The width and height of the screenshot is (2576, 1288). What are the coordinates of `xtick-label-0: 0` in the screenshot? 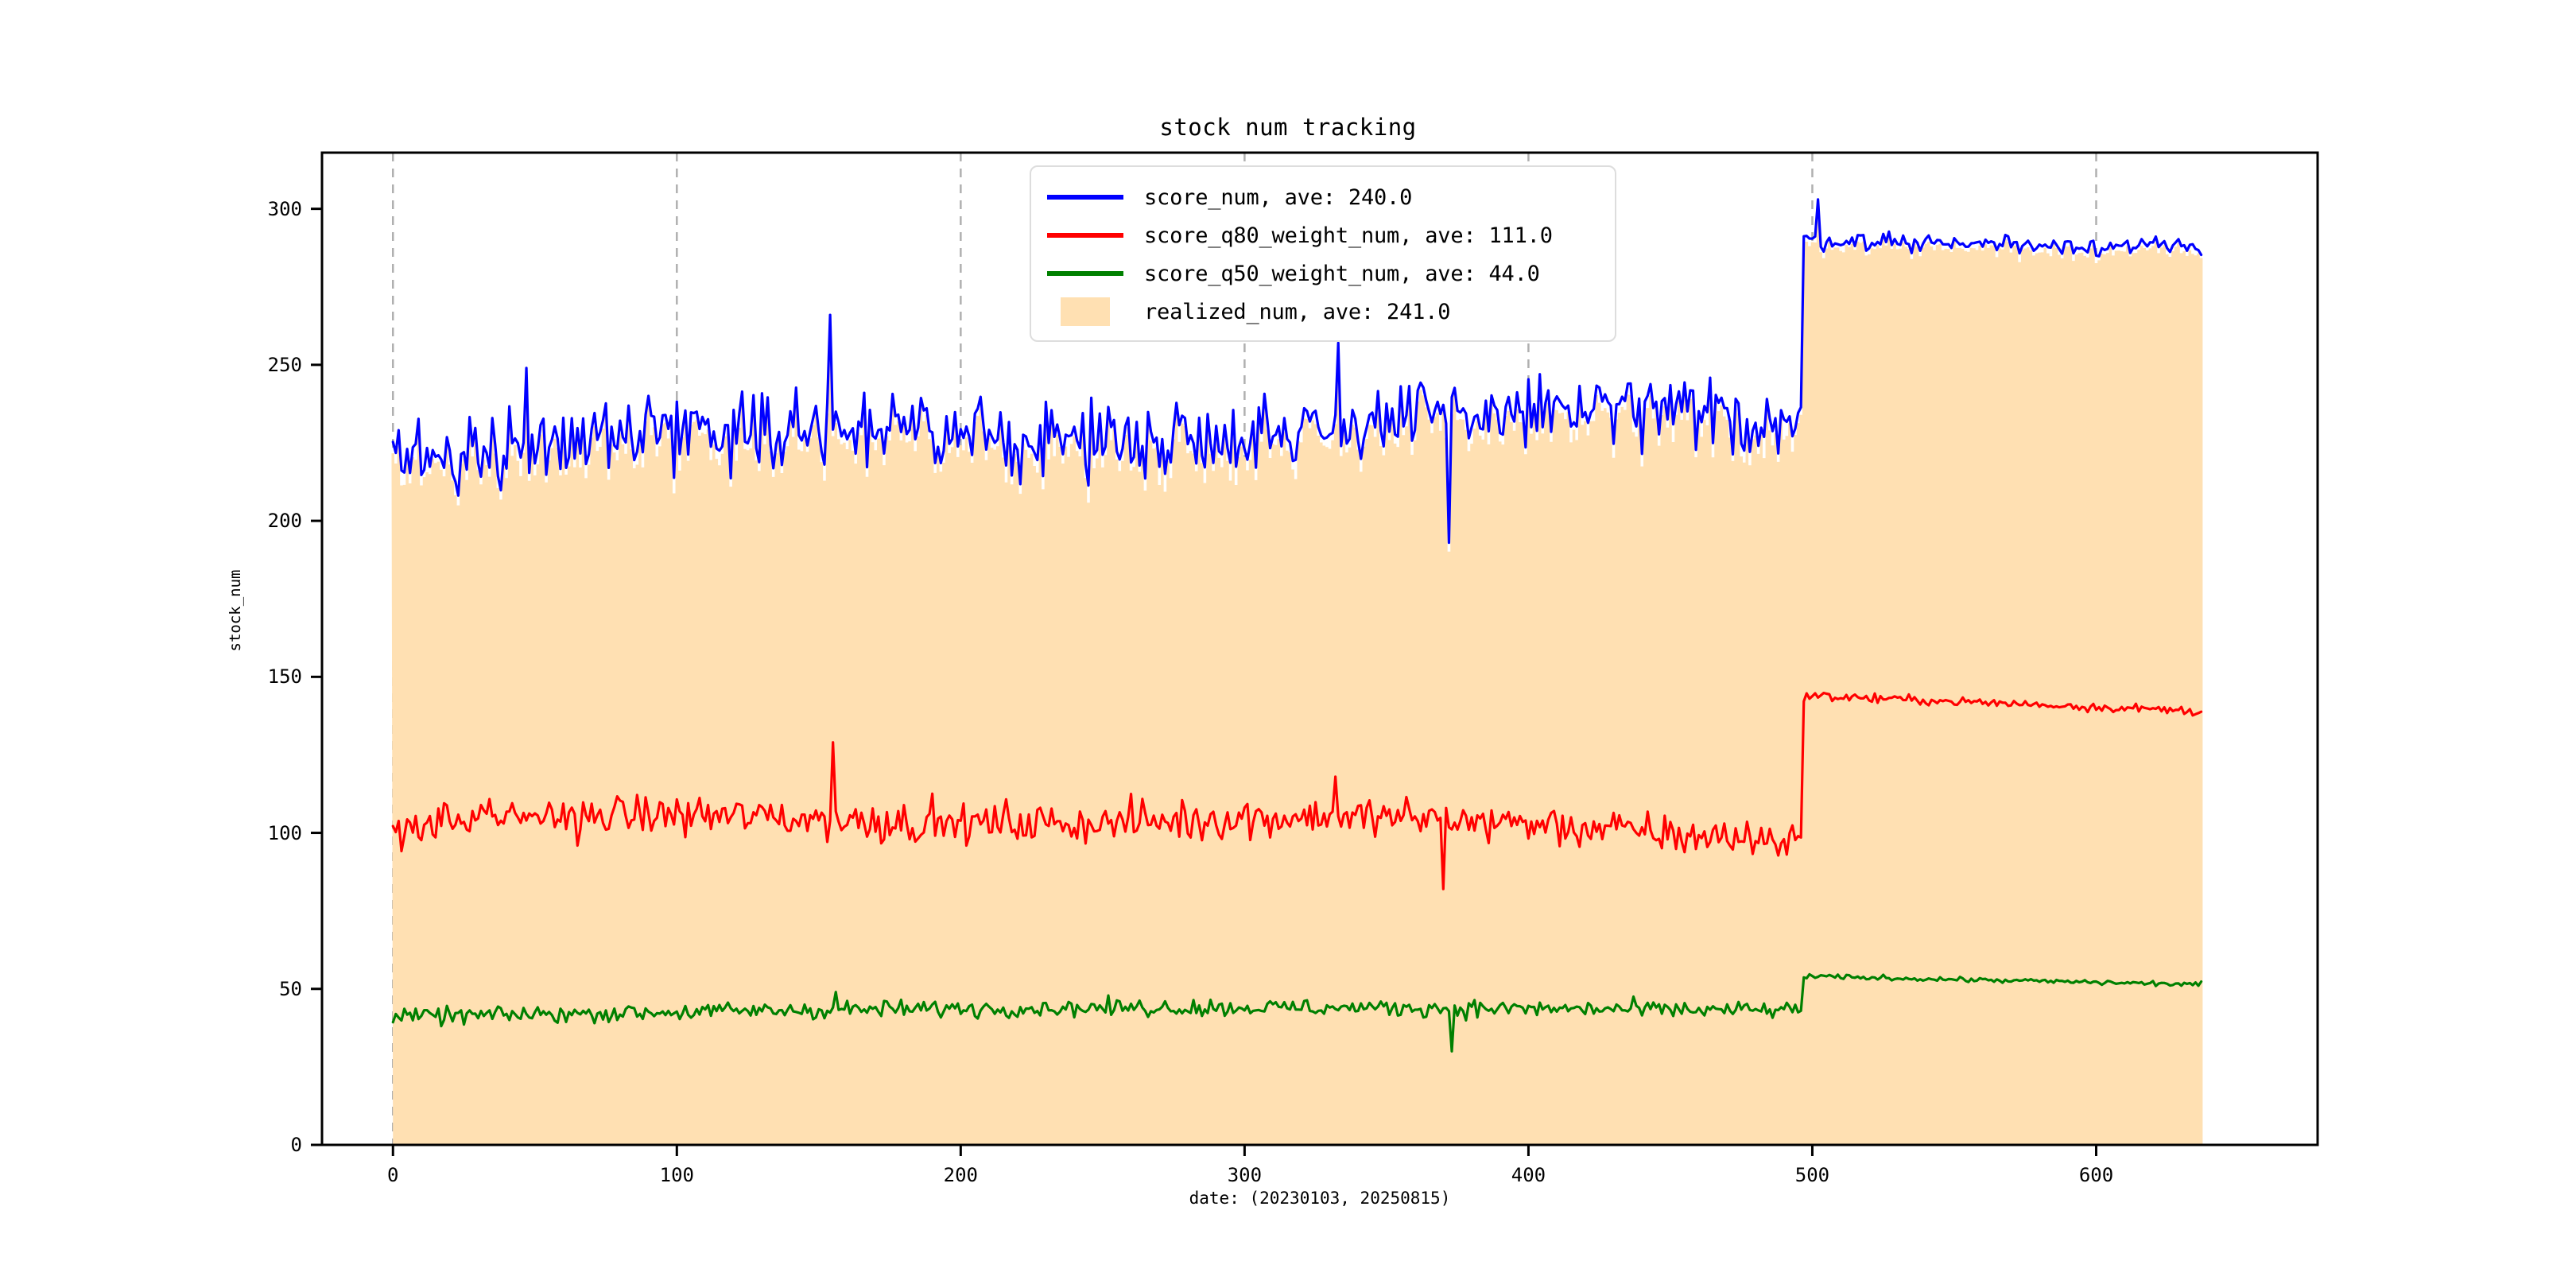 It's located at (393, 1175).